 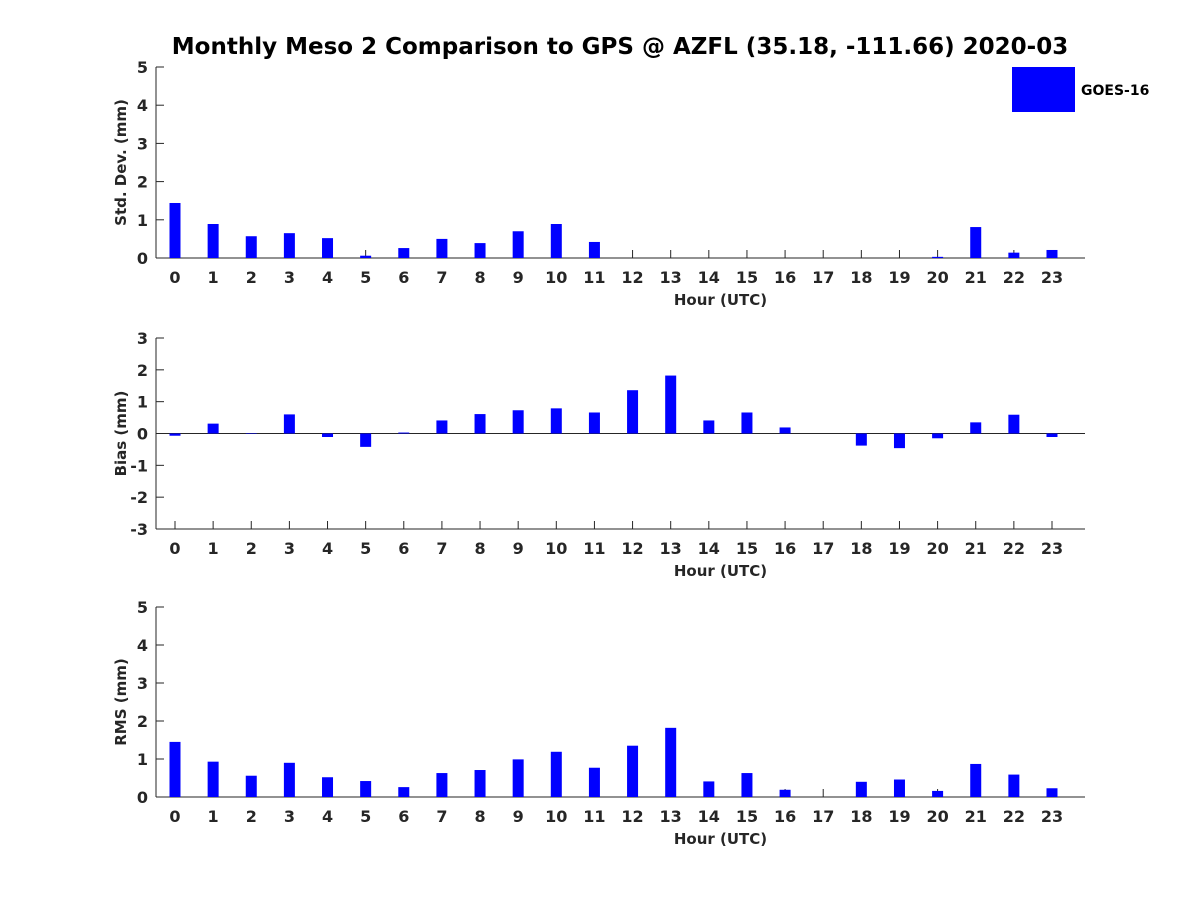 I want to click on rms-x-tick-label: 6, so click(x=403, y=816).